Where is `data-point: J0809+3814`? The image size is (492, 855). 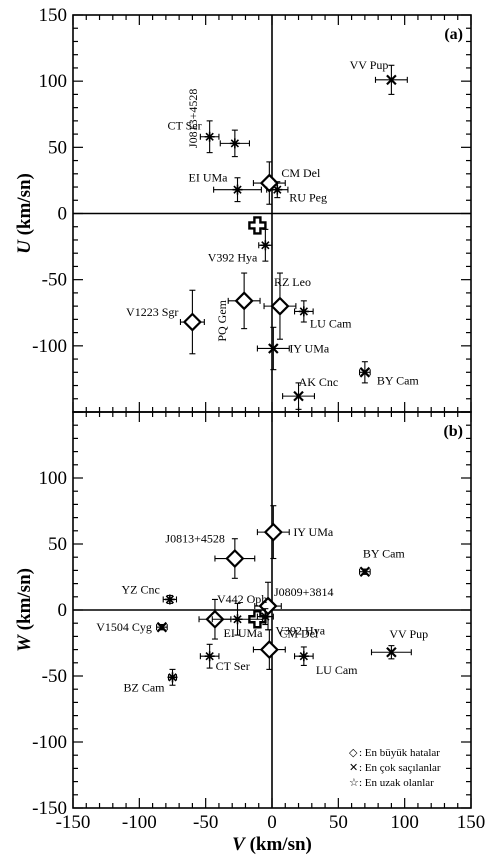
data-point: J0809+3814 is located at coordinates (293, 606).